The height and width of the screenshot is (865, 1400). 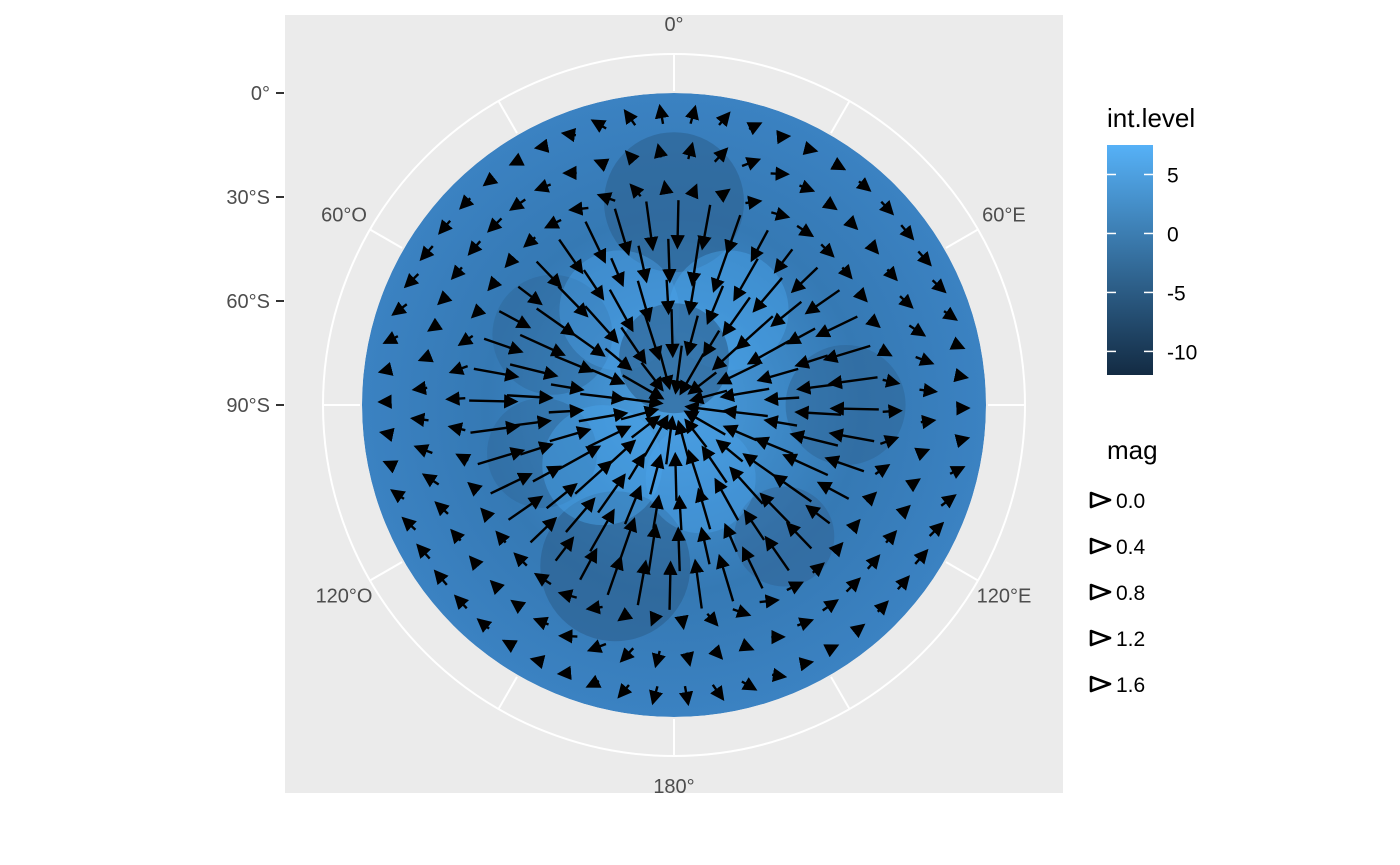 I want to click on int-level-legend: int.level 5 0 -5 -10, so click(x=1152, y=239).